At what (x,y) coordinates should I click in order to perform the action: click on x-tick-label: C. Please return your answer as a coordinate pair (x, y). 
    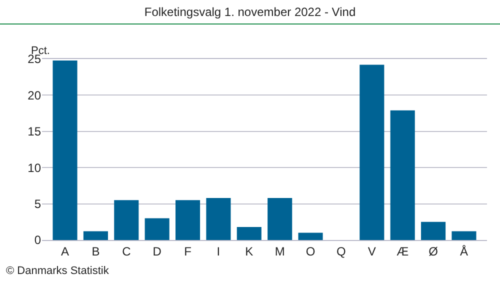
    Looking at the image, I should click on (127, 251).